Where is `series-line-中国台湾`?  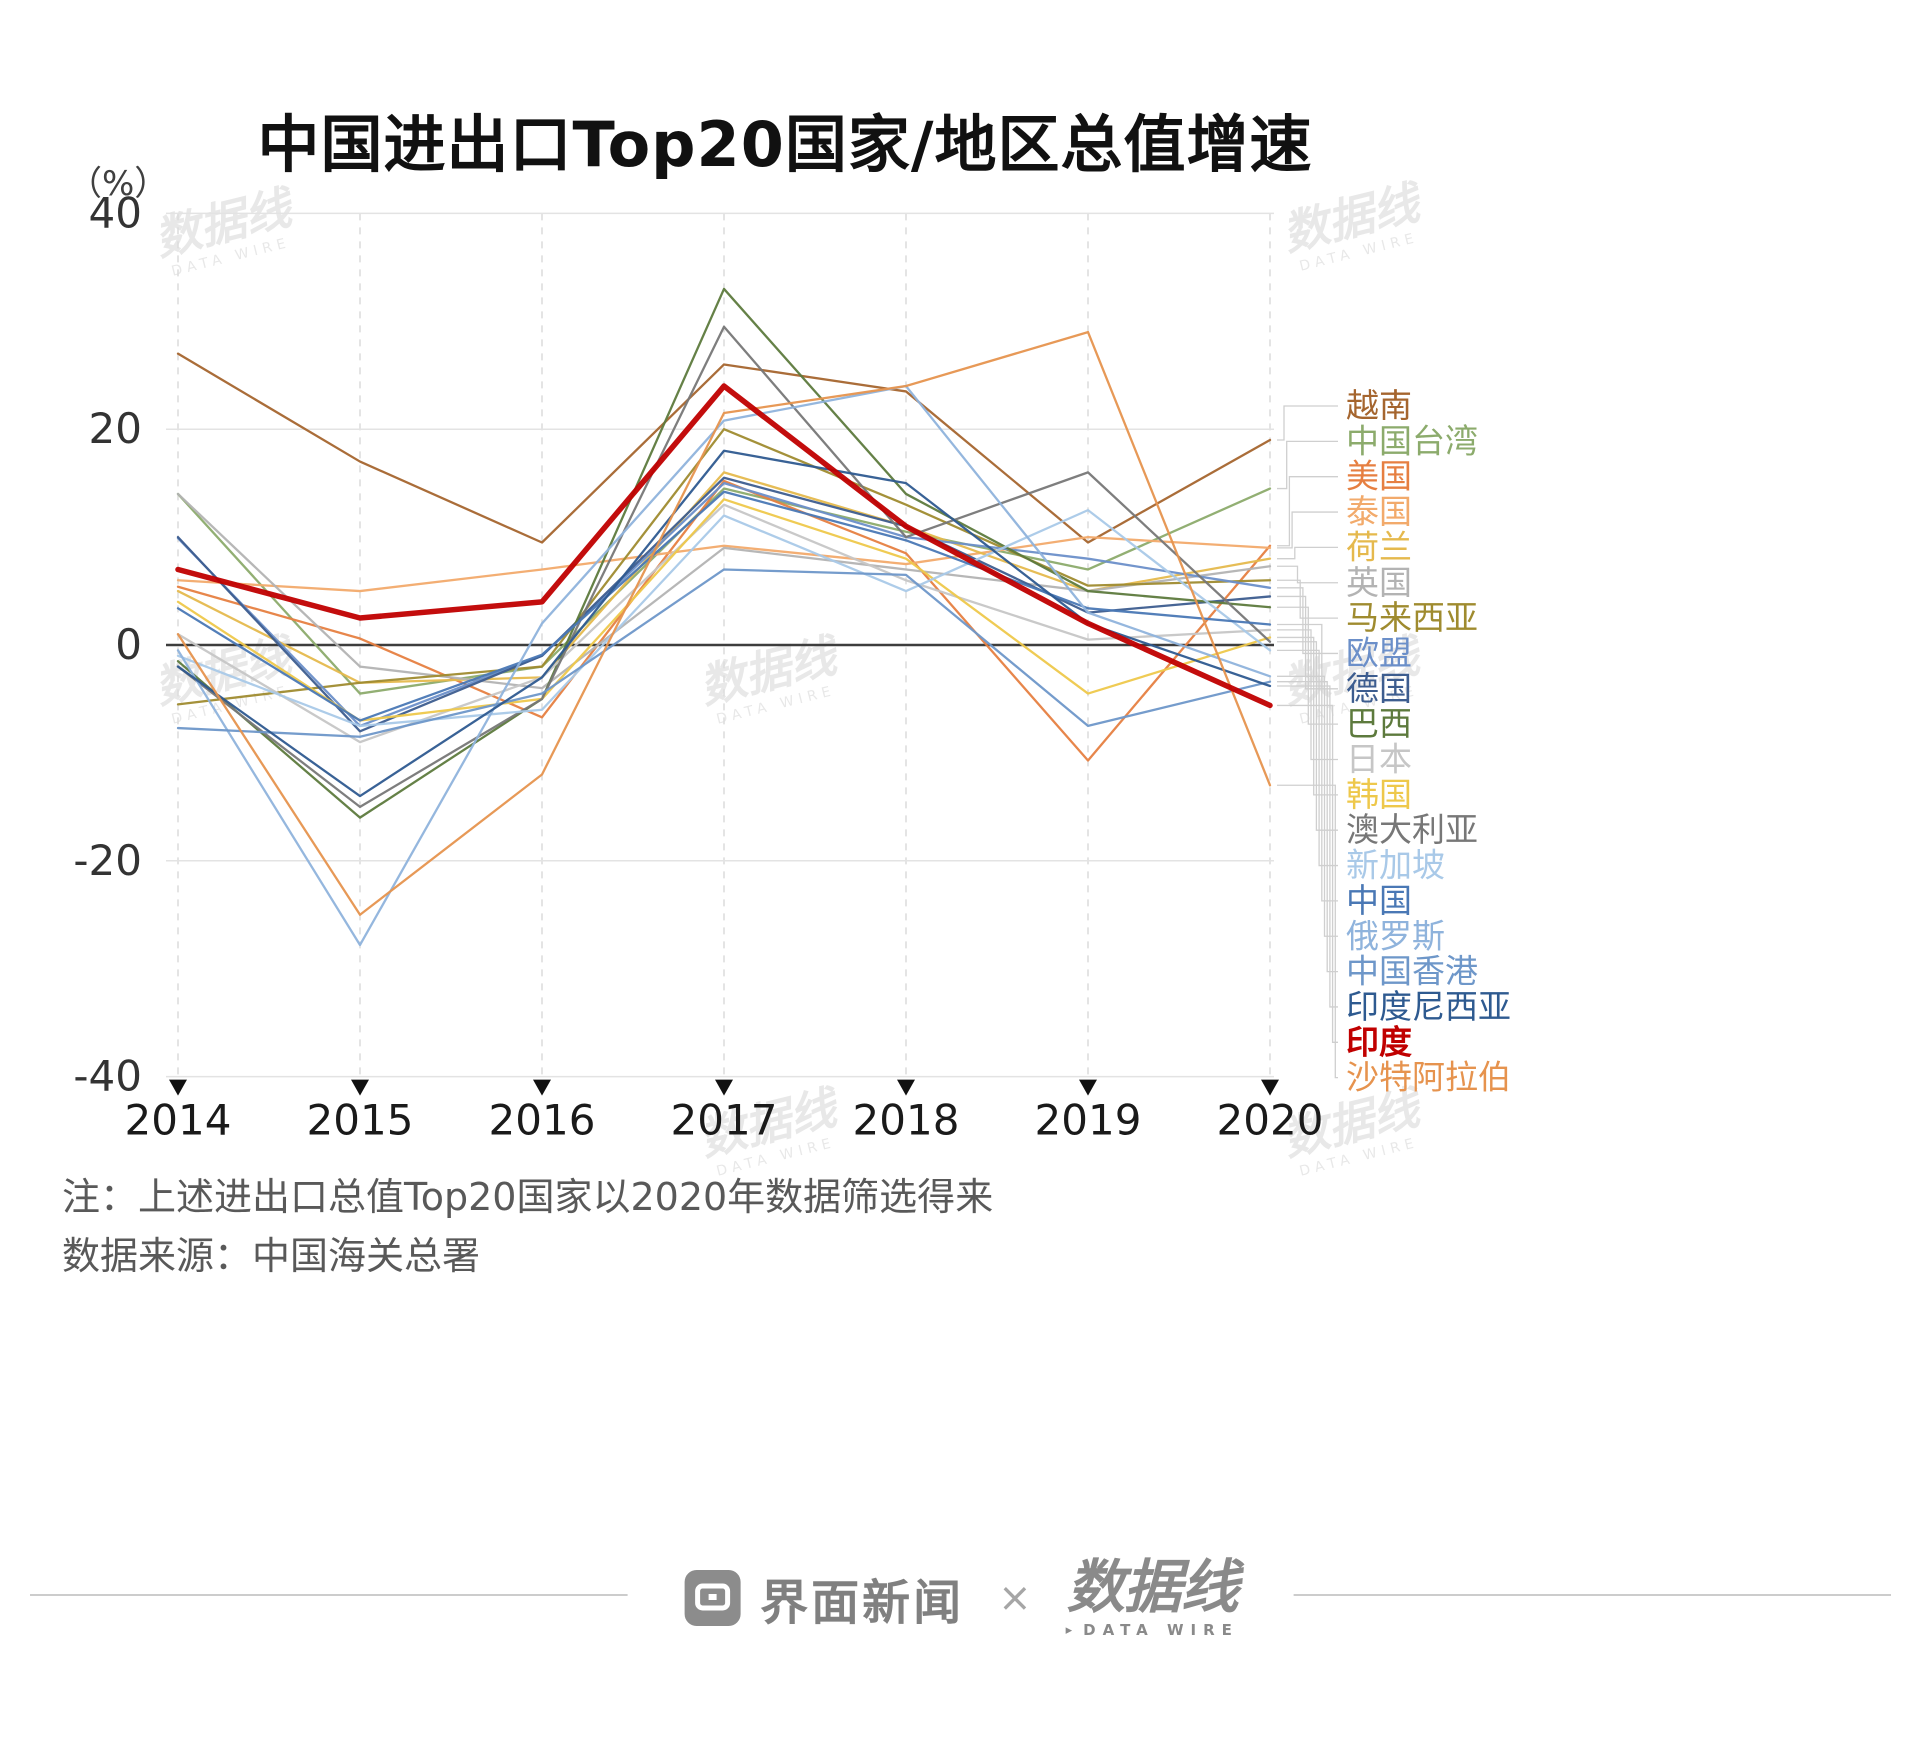
series-line-中国台湾 is located at coordinates (724, 591).